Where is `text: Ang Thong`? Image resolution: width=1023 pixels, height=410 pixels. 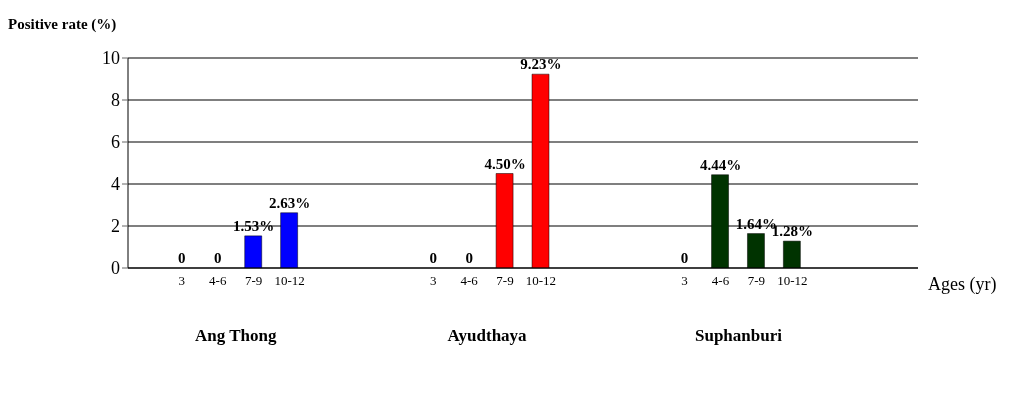
text: Ang Thong is located at coordinates (236, 336).